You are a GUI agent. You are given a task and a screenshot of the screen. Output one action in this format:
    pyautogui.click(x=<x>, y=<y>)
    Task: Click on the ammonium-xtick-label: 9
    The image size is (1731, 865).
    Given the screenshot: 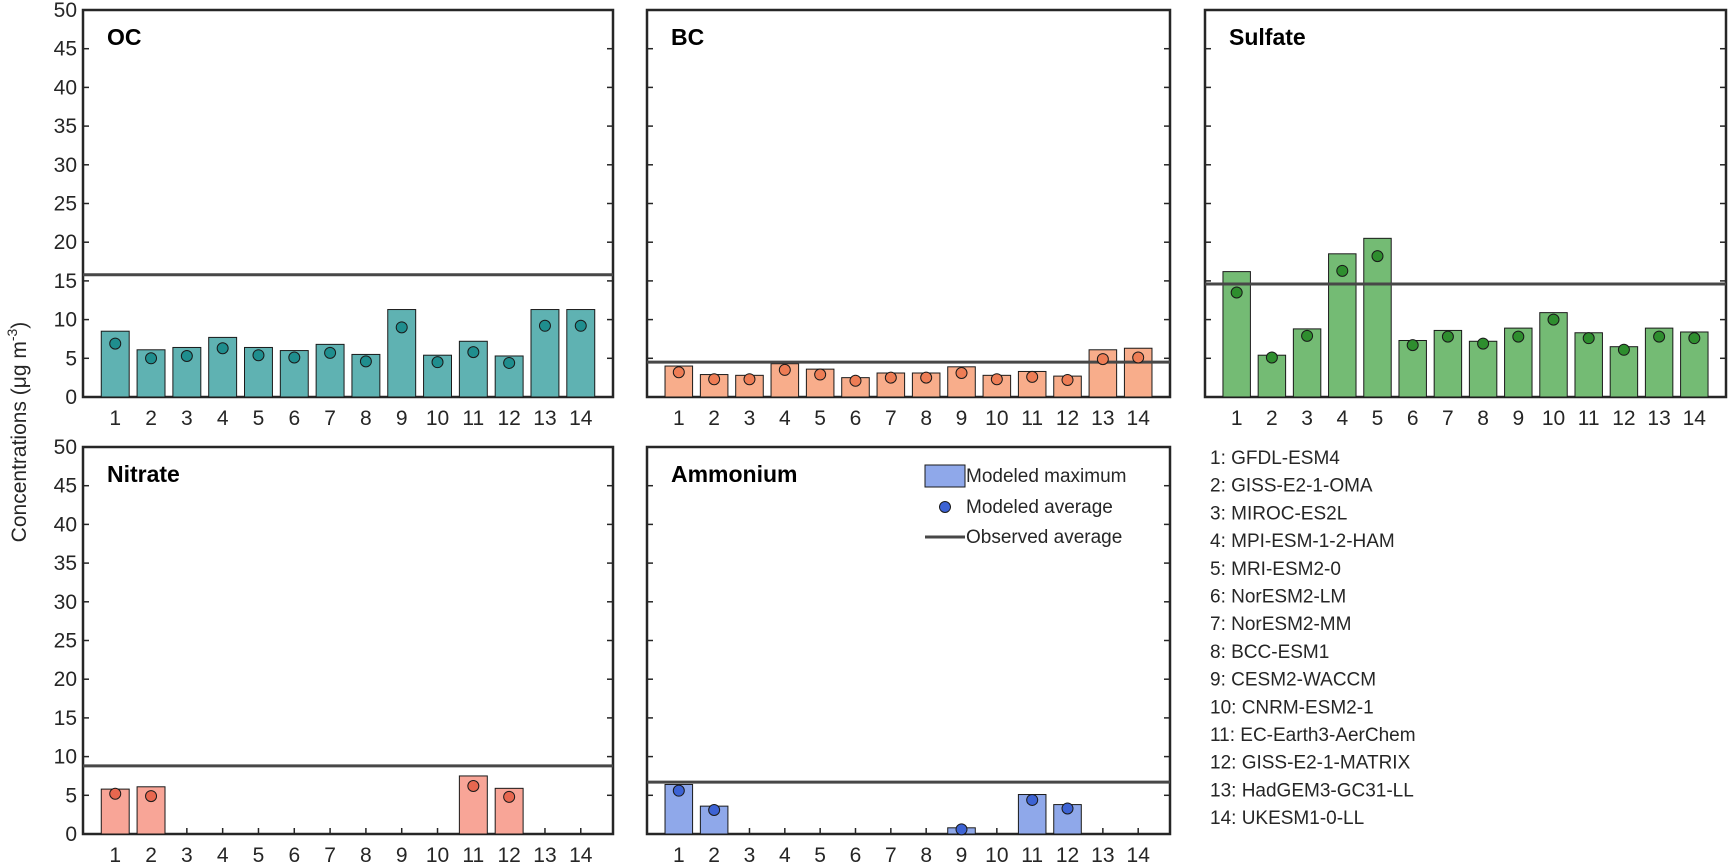 What is the action you would take?
    pyautogui.click(x=962, y=854)
    